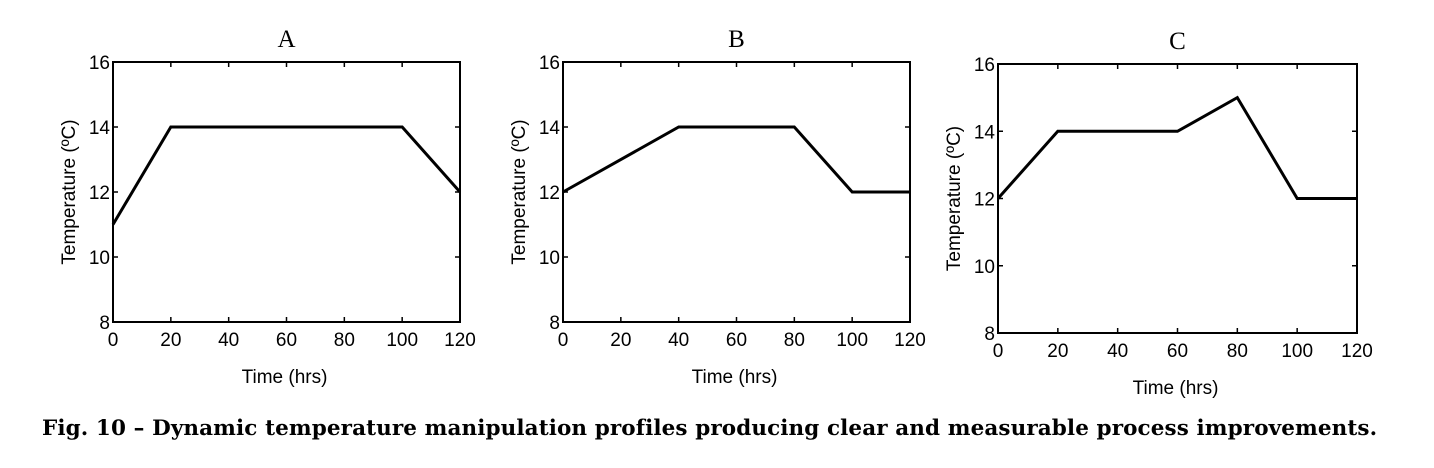 Image resolution: width=1434 pixels, height=468 pixels. Describe the element at coordinates (170, 340) in the screenshot. I see `panel-a-xtick-label: 20` at that location.